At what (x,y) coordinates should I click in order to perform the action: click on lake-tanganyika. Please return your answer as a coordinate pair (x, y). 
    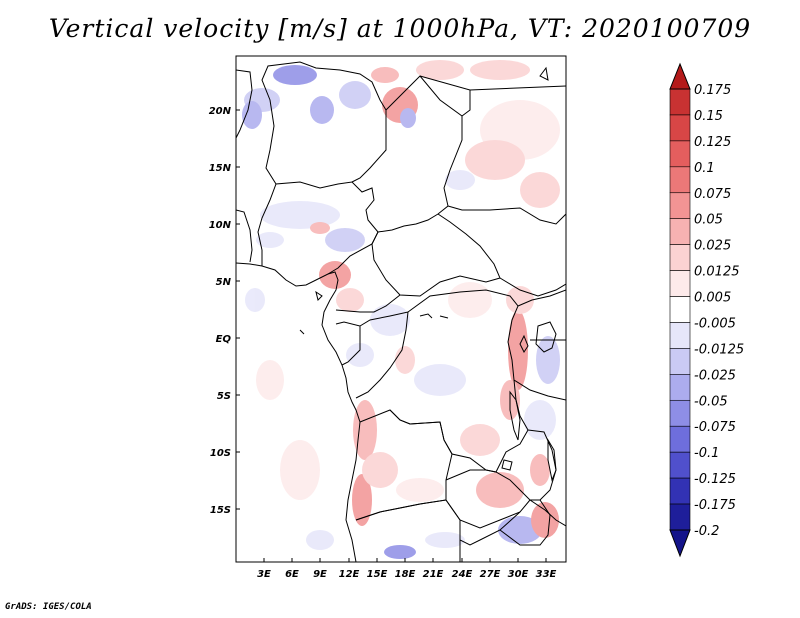
    Looking at the image, I should click on (515, 415).